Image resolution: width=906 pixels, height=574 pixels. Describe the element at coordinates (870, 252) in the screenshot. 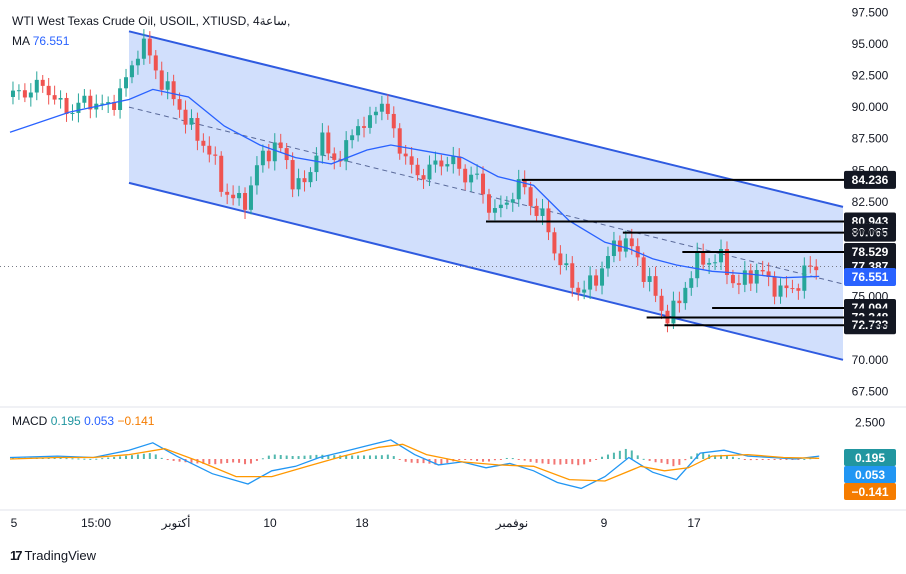

I see `level-label-3: 78.529` at that location.